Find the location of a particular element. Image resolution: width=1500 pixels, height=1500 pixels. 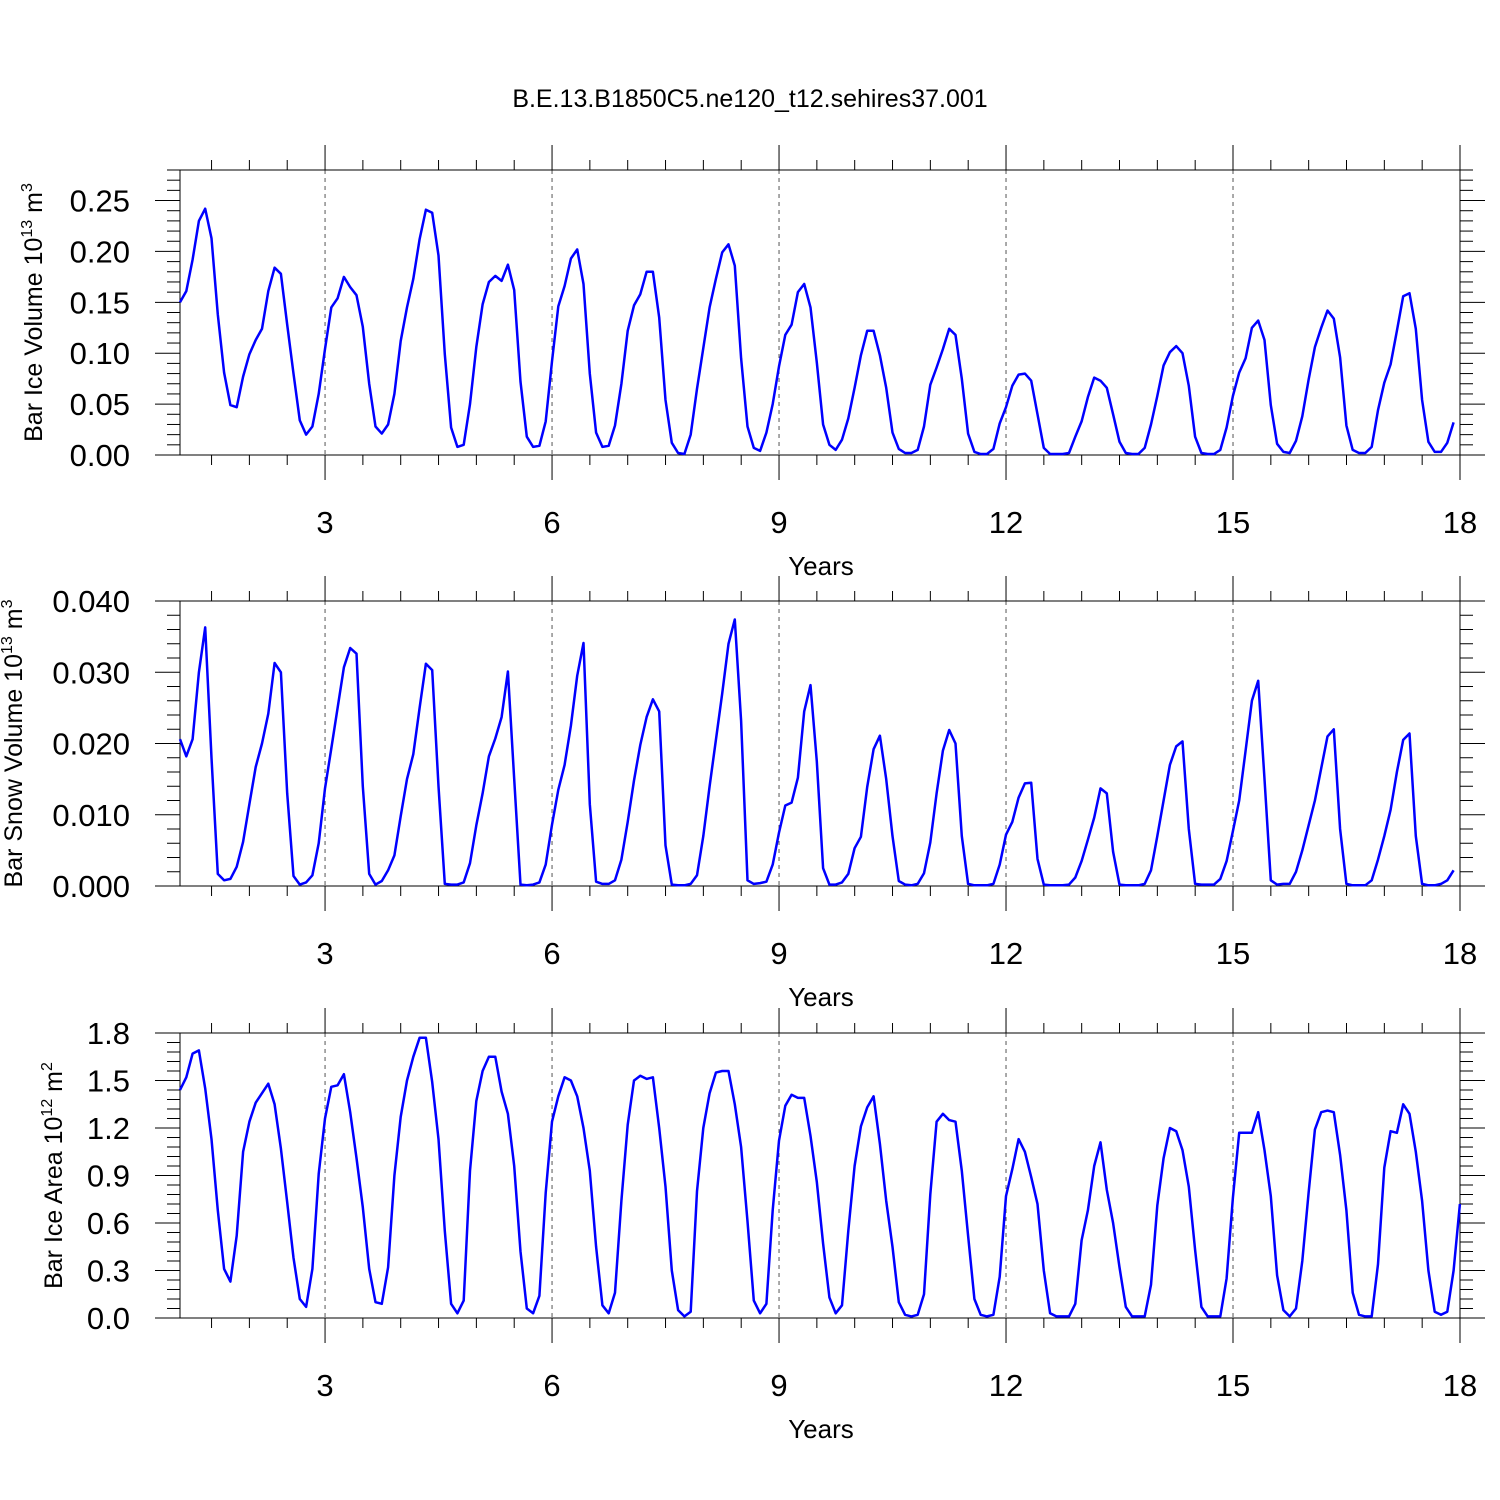

y-tick-label: 0.3 is located at coordinates (108, 1271).